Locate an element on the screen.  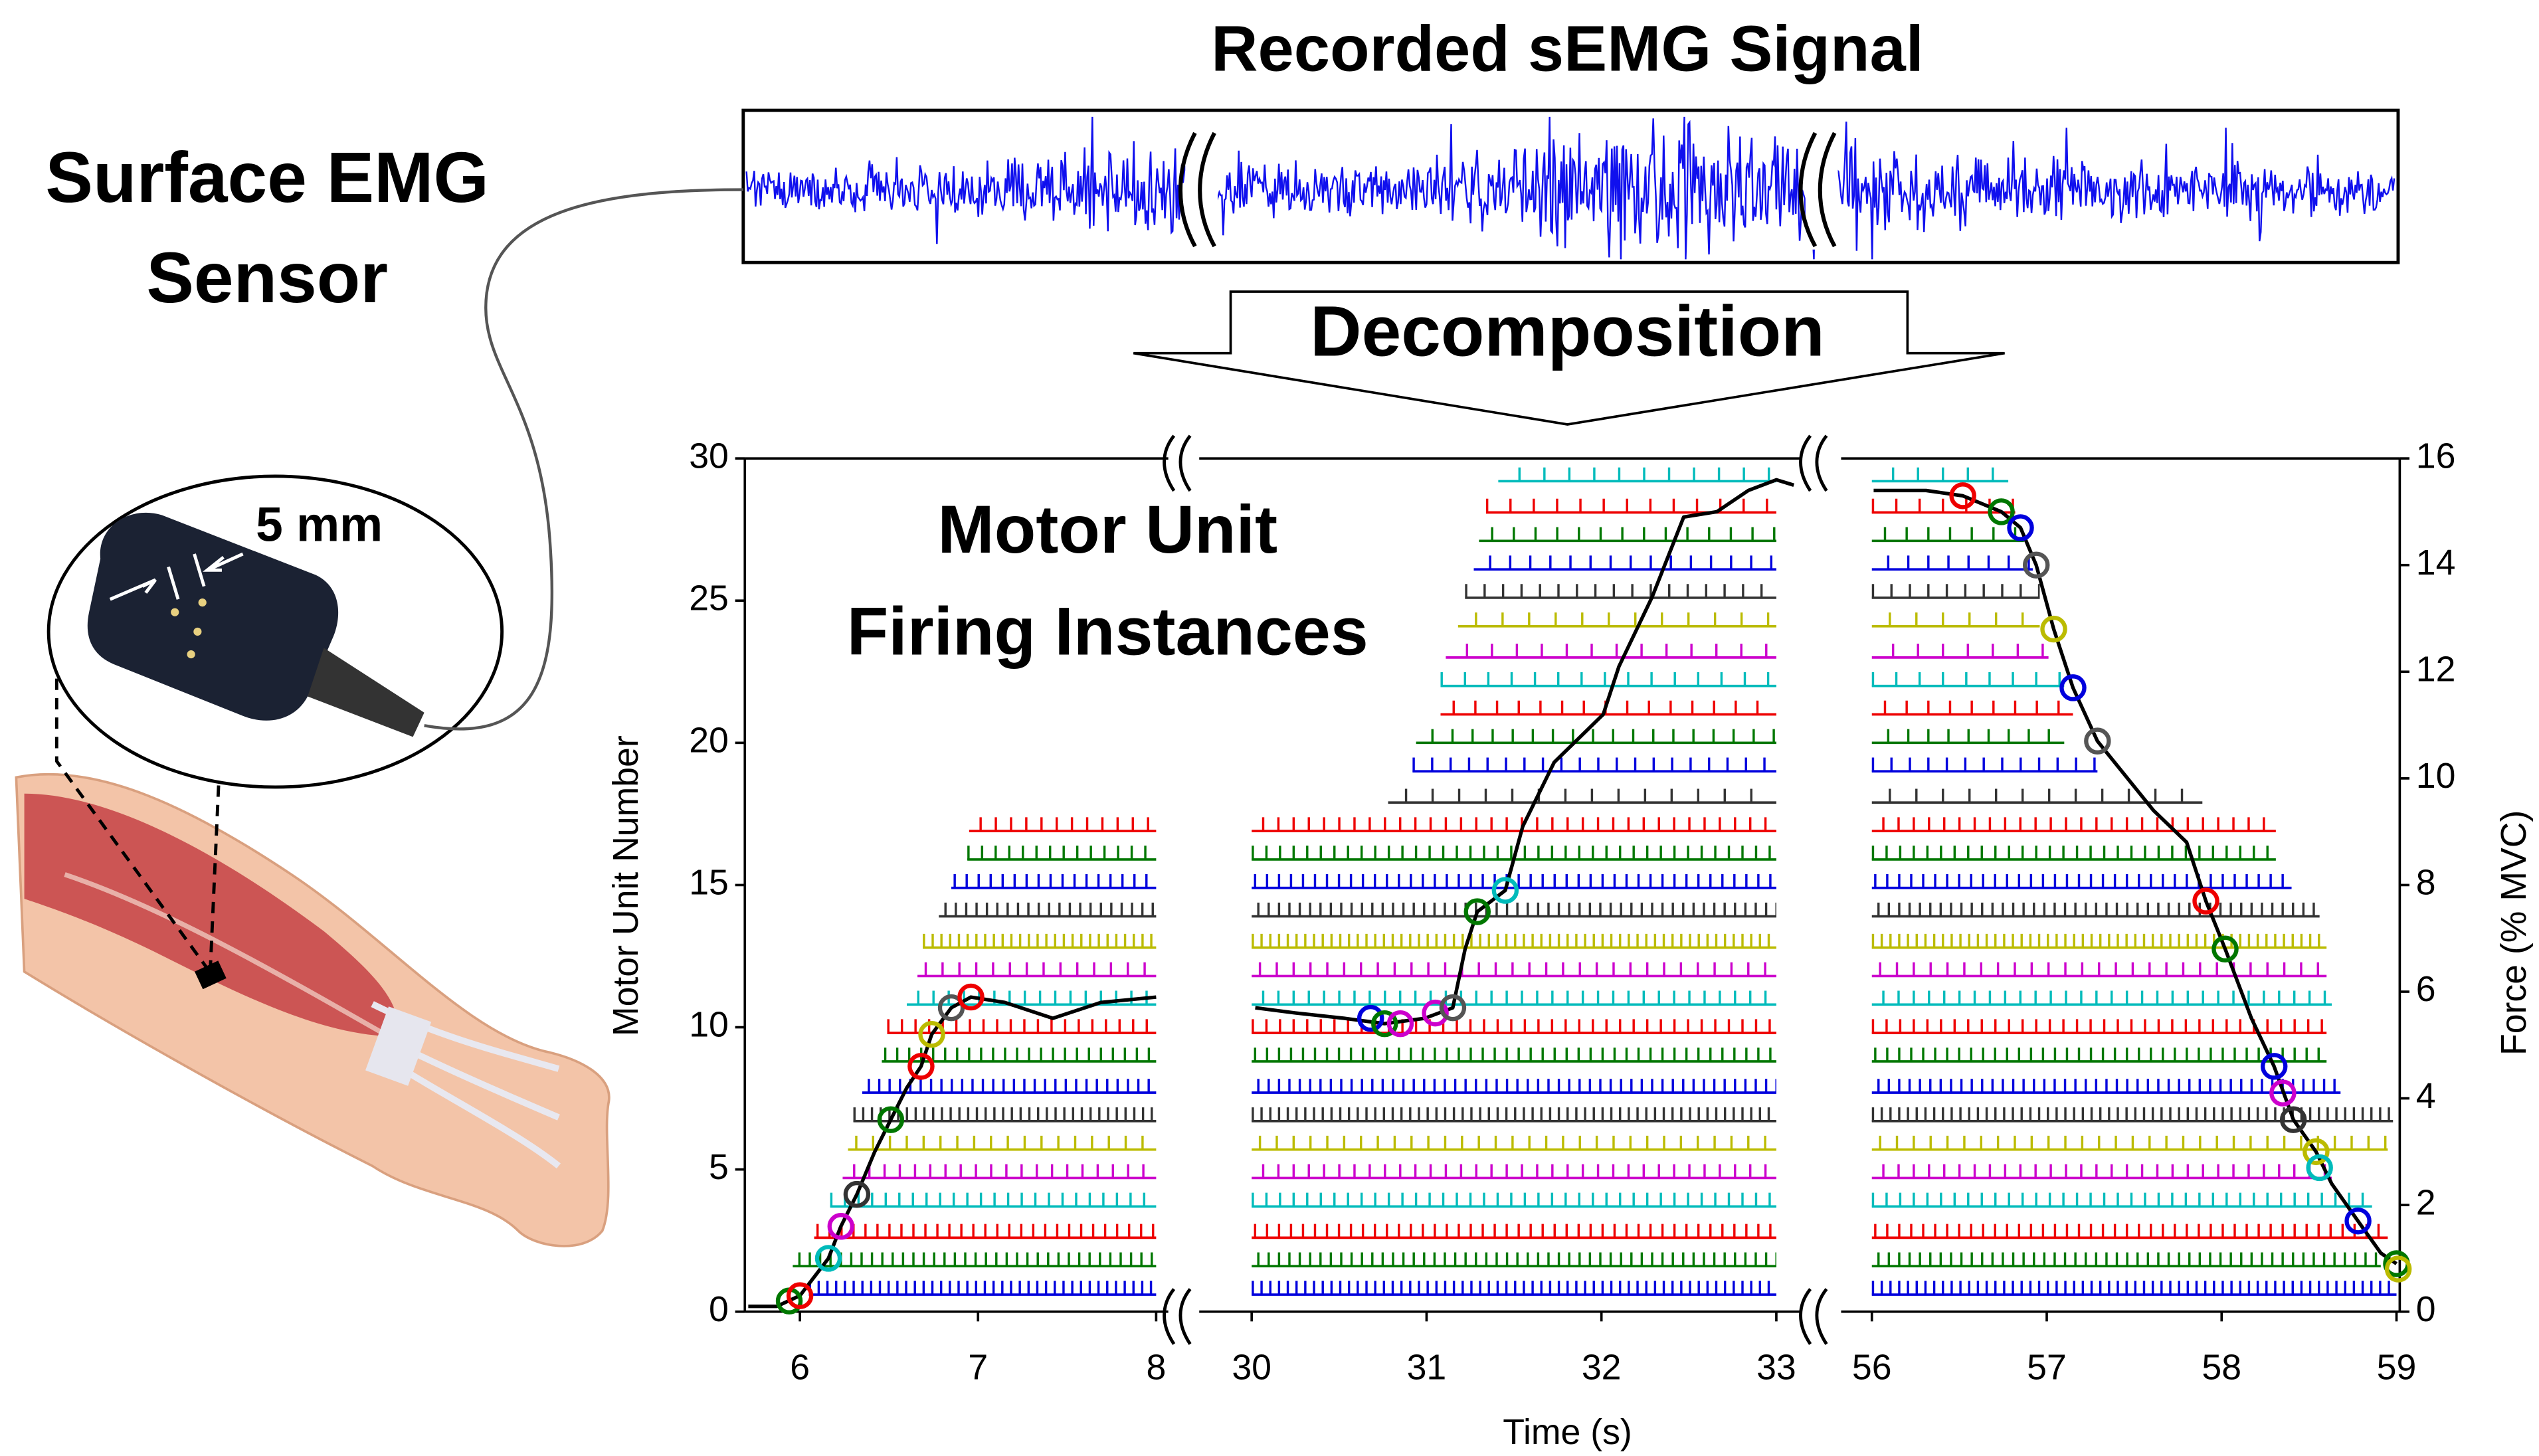
y-tick-label: 20 is located at coordinates (709, 741).